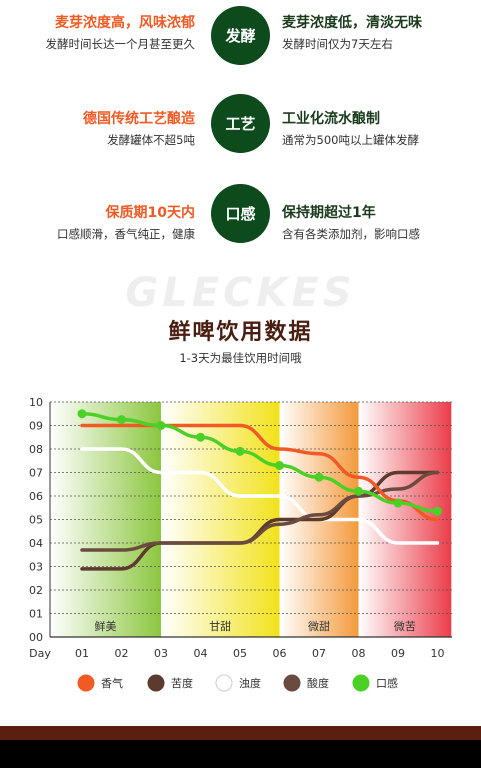 This screenshot has width=481, height=768. I want to click on x-tick-label: 02, so click(122, 653).